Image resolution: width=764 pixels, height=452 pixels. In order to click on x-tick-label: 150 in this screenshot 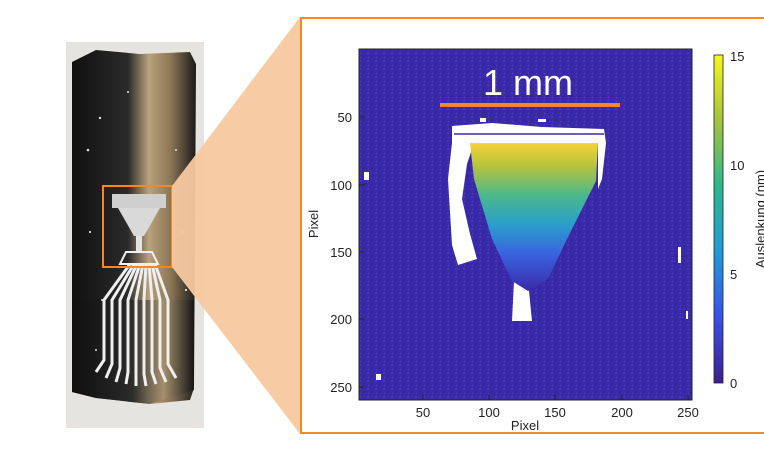, I will do `click(555, 412)`.